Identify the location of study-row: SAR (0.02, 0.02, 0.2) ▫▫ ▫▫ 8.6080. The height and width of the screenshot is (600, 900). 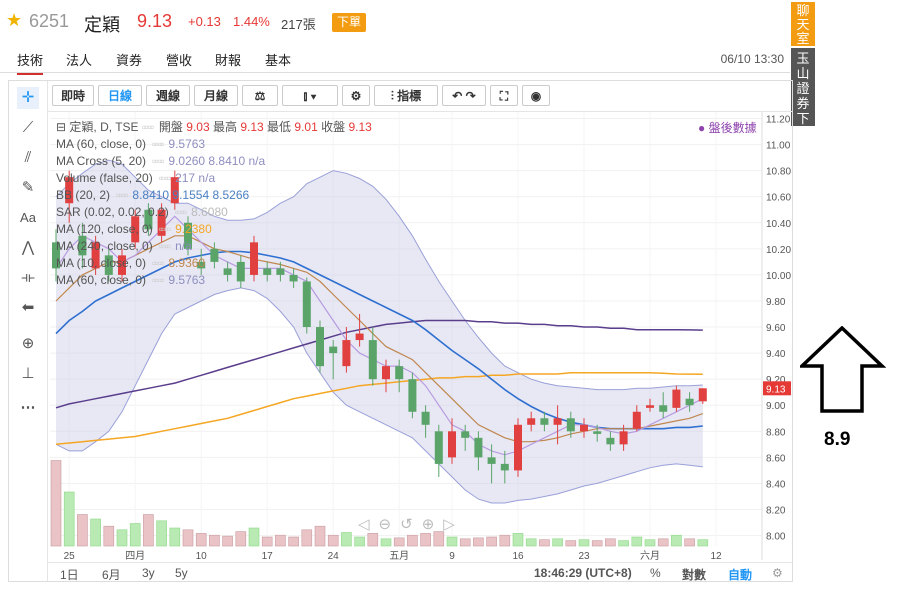
(214, 212).